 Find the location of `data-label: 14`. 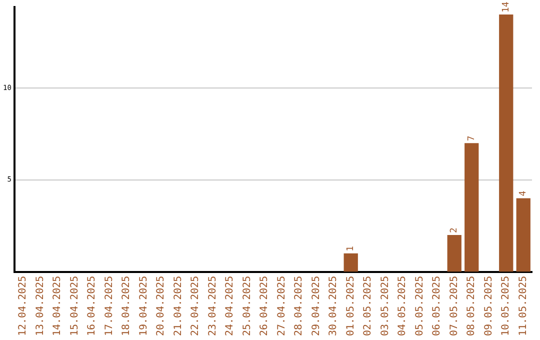

data-label: 14 is located at coordinates (506, 7).